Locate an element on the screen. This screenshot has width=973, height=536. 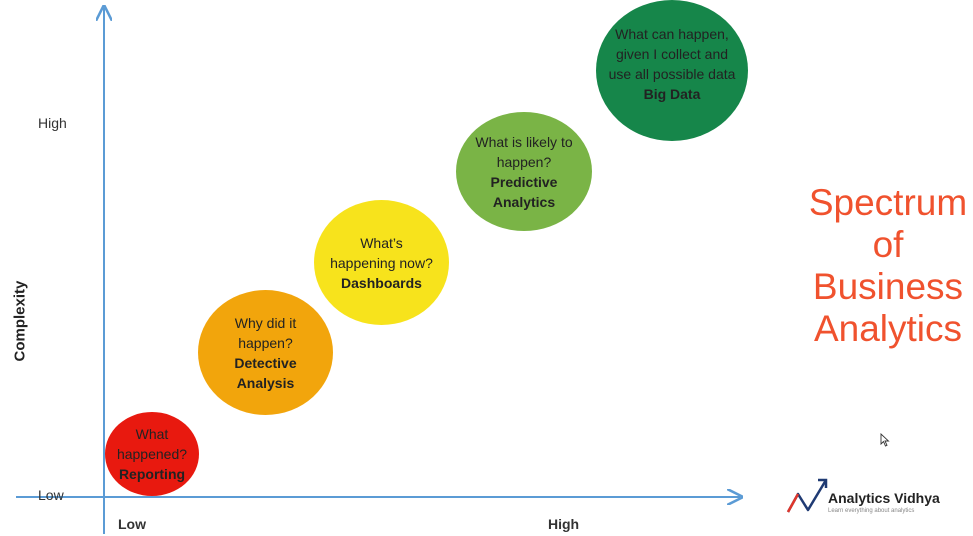
bubble-question: What’s happening now? is located at coordinates (381, 252).